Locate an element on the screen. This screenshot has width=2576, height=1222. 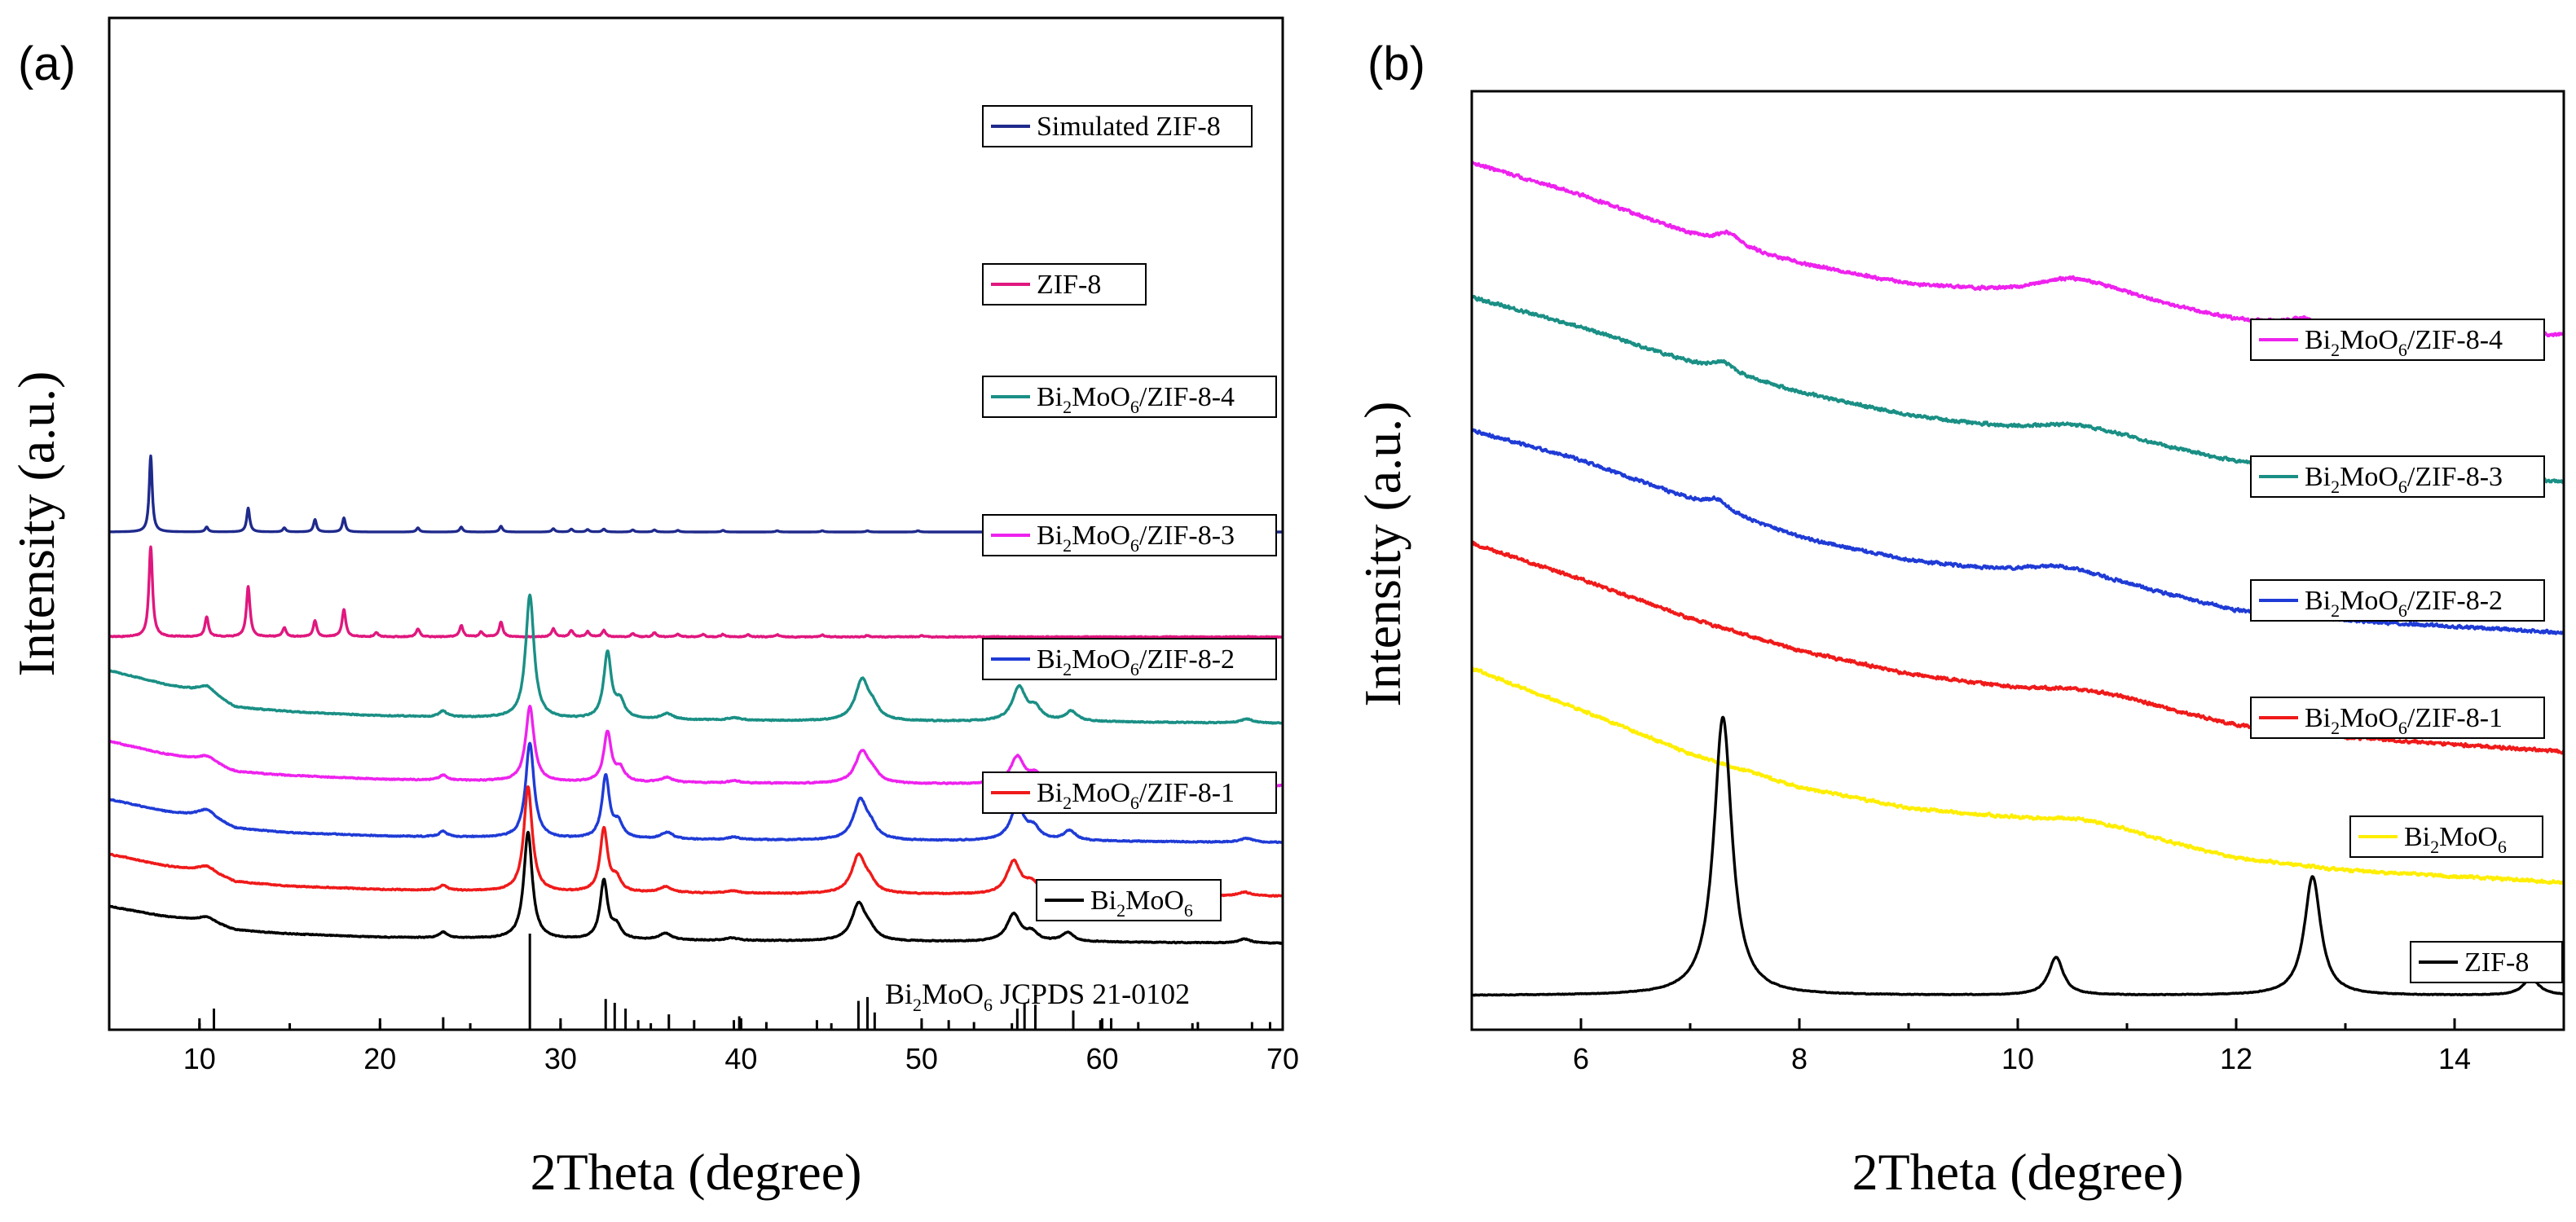
panel-a-x-axis: 10 20 30 40 50 60 70 is located at coordinates (704, 1046).